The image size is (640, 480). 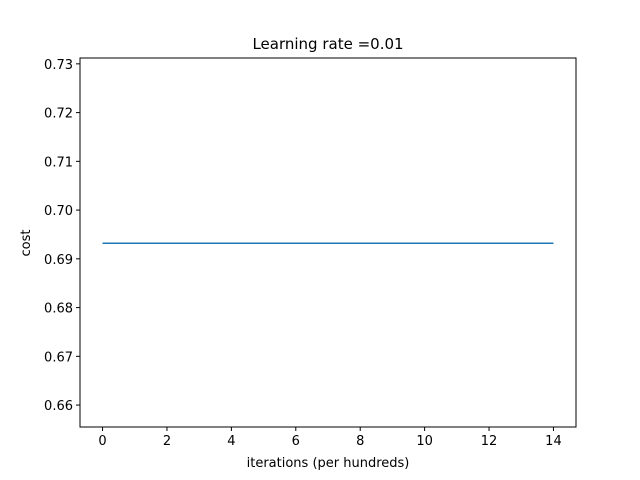 What do you see at coordinates (553, 441) in the screenshot?
I see `x-tick-label: 14` at bounding box center [553, 441].